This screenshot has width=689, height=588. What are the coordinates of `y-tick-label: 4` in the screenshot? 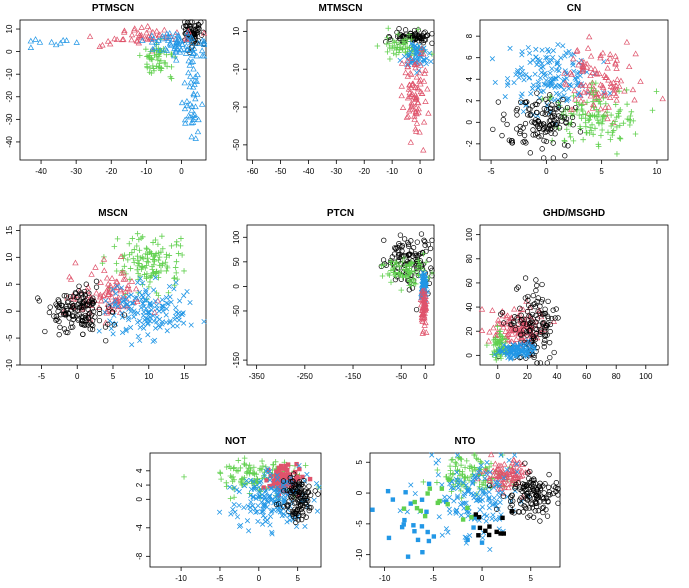 It's located at (139, 470).